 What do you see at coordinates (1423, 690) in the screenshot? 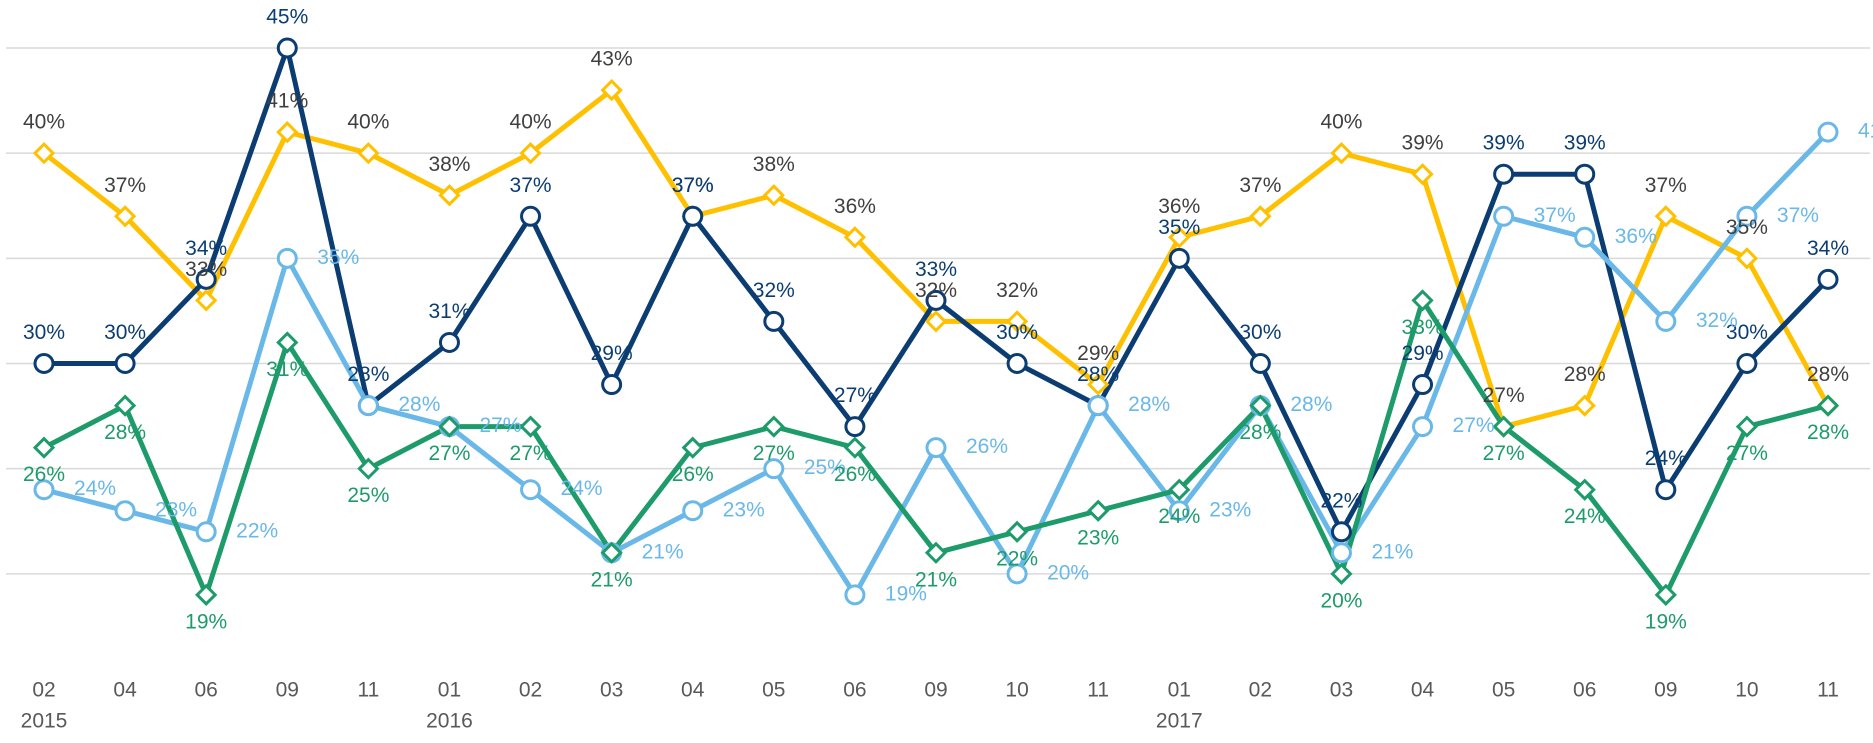
I see `x-tick-label: 04` at bounding box center [1423, 690].